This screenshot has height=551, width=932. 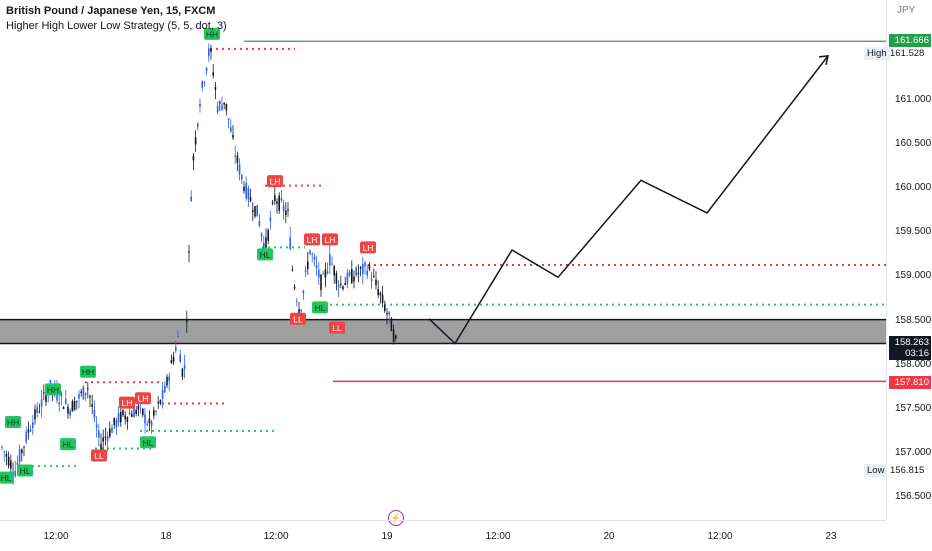 I want to click on currency-label: JPY, so click(x=906, y=10).